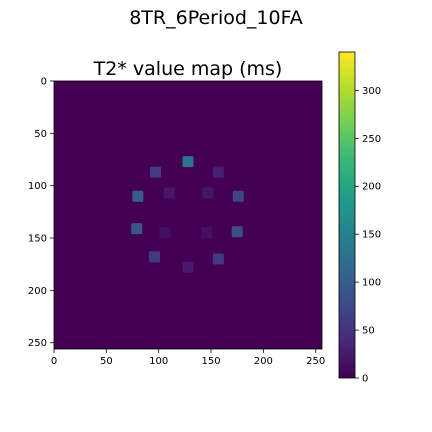 Image resolution: width=432 pixels, height=432 pixels. Describe the element at coordinates (37, 186) in the screenshot. I see `y-tick-label: 100` at that location.